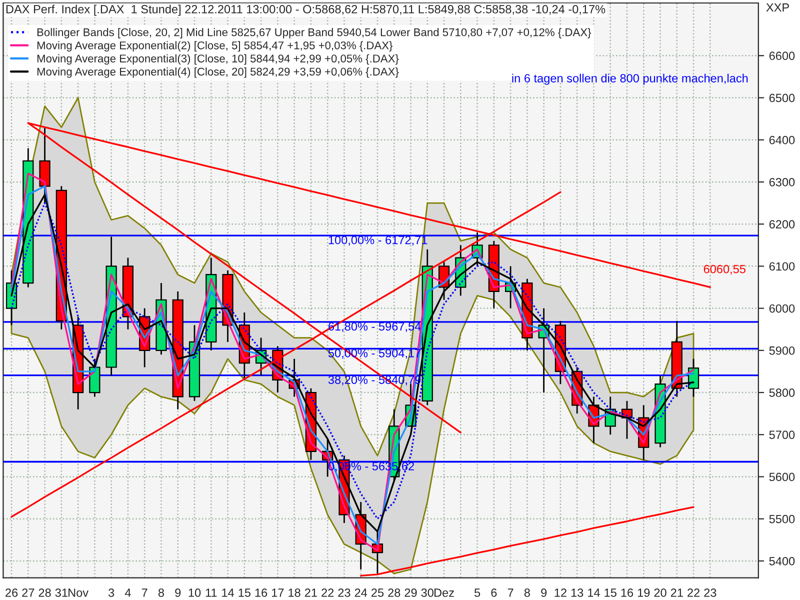 This screenshot has width=800, height=600. I want to click on x-tick-label: 4, so click(127, 592).